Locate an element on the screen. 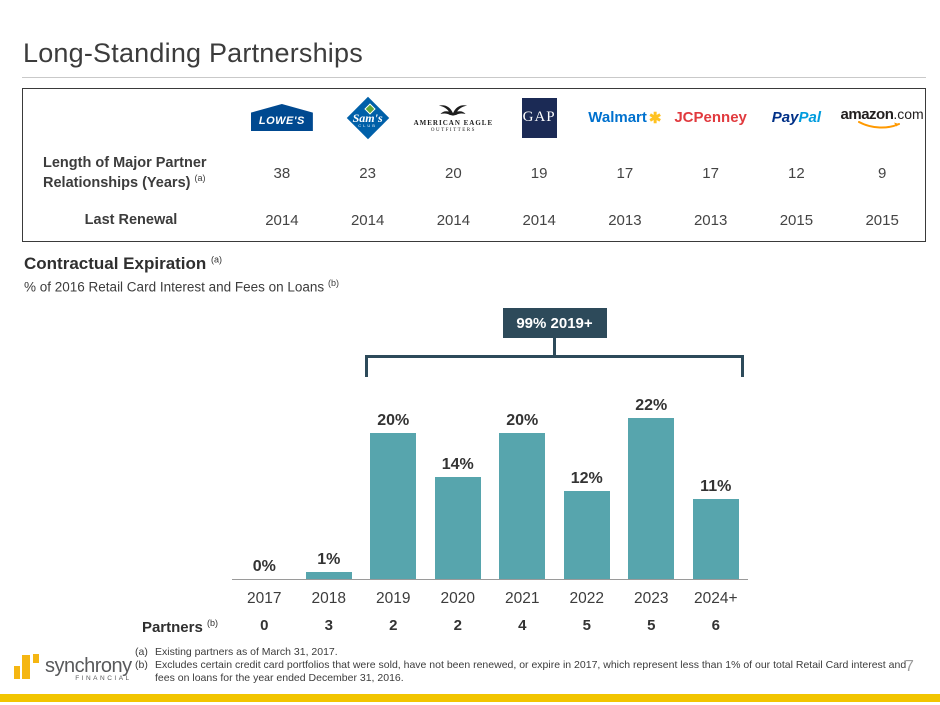 The image size is (940, 705). lowes-logo-icon: LOWE'S is located at coordinates (282, 117).